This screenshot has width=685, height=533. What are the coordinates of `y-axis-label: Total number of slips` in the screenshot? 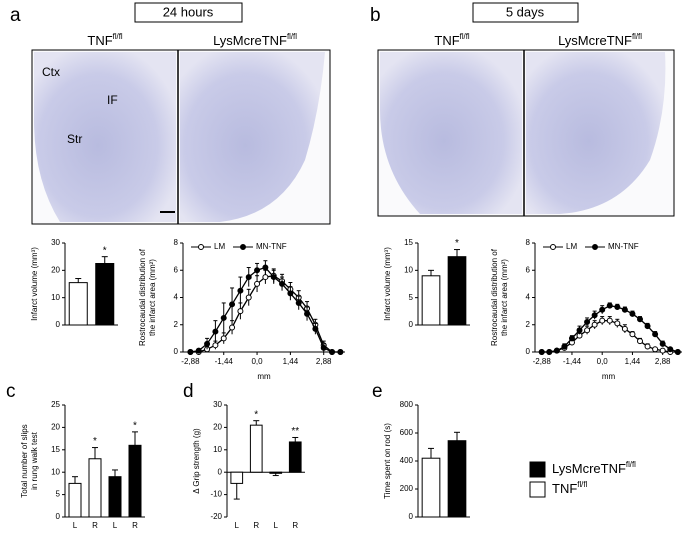 It's located at (24, 460).